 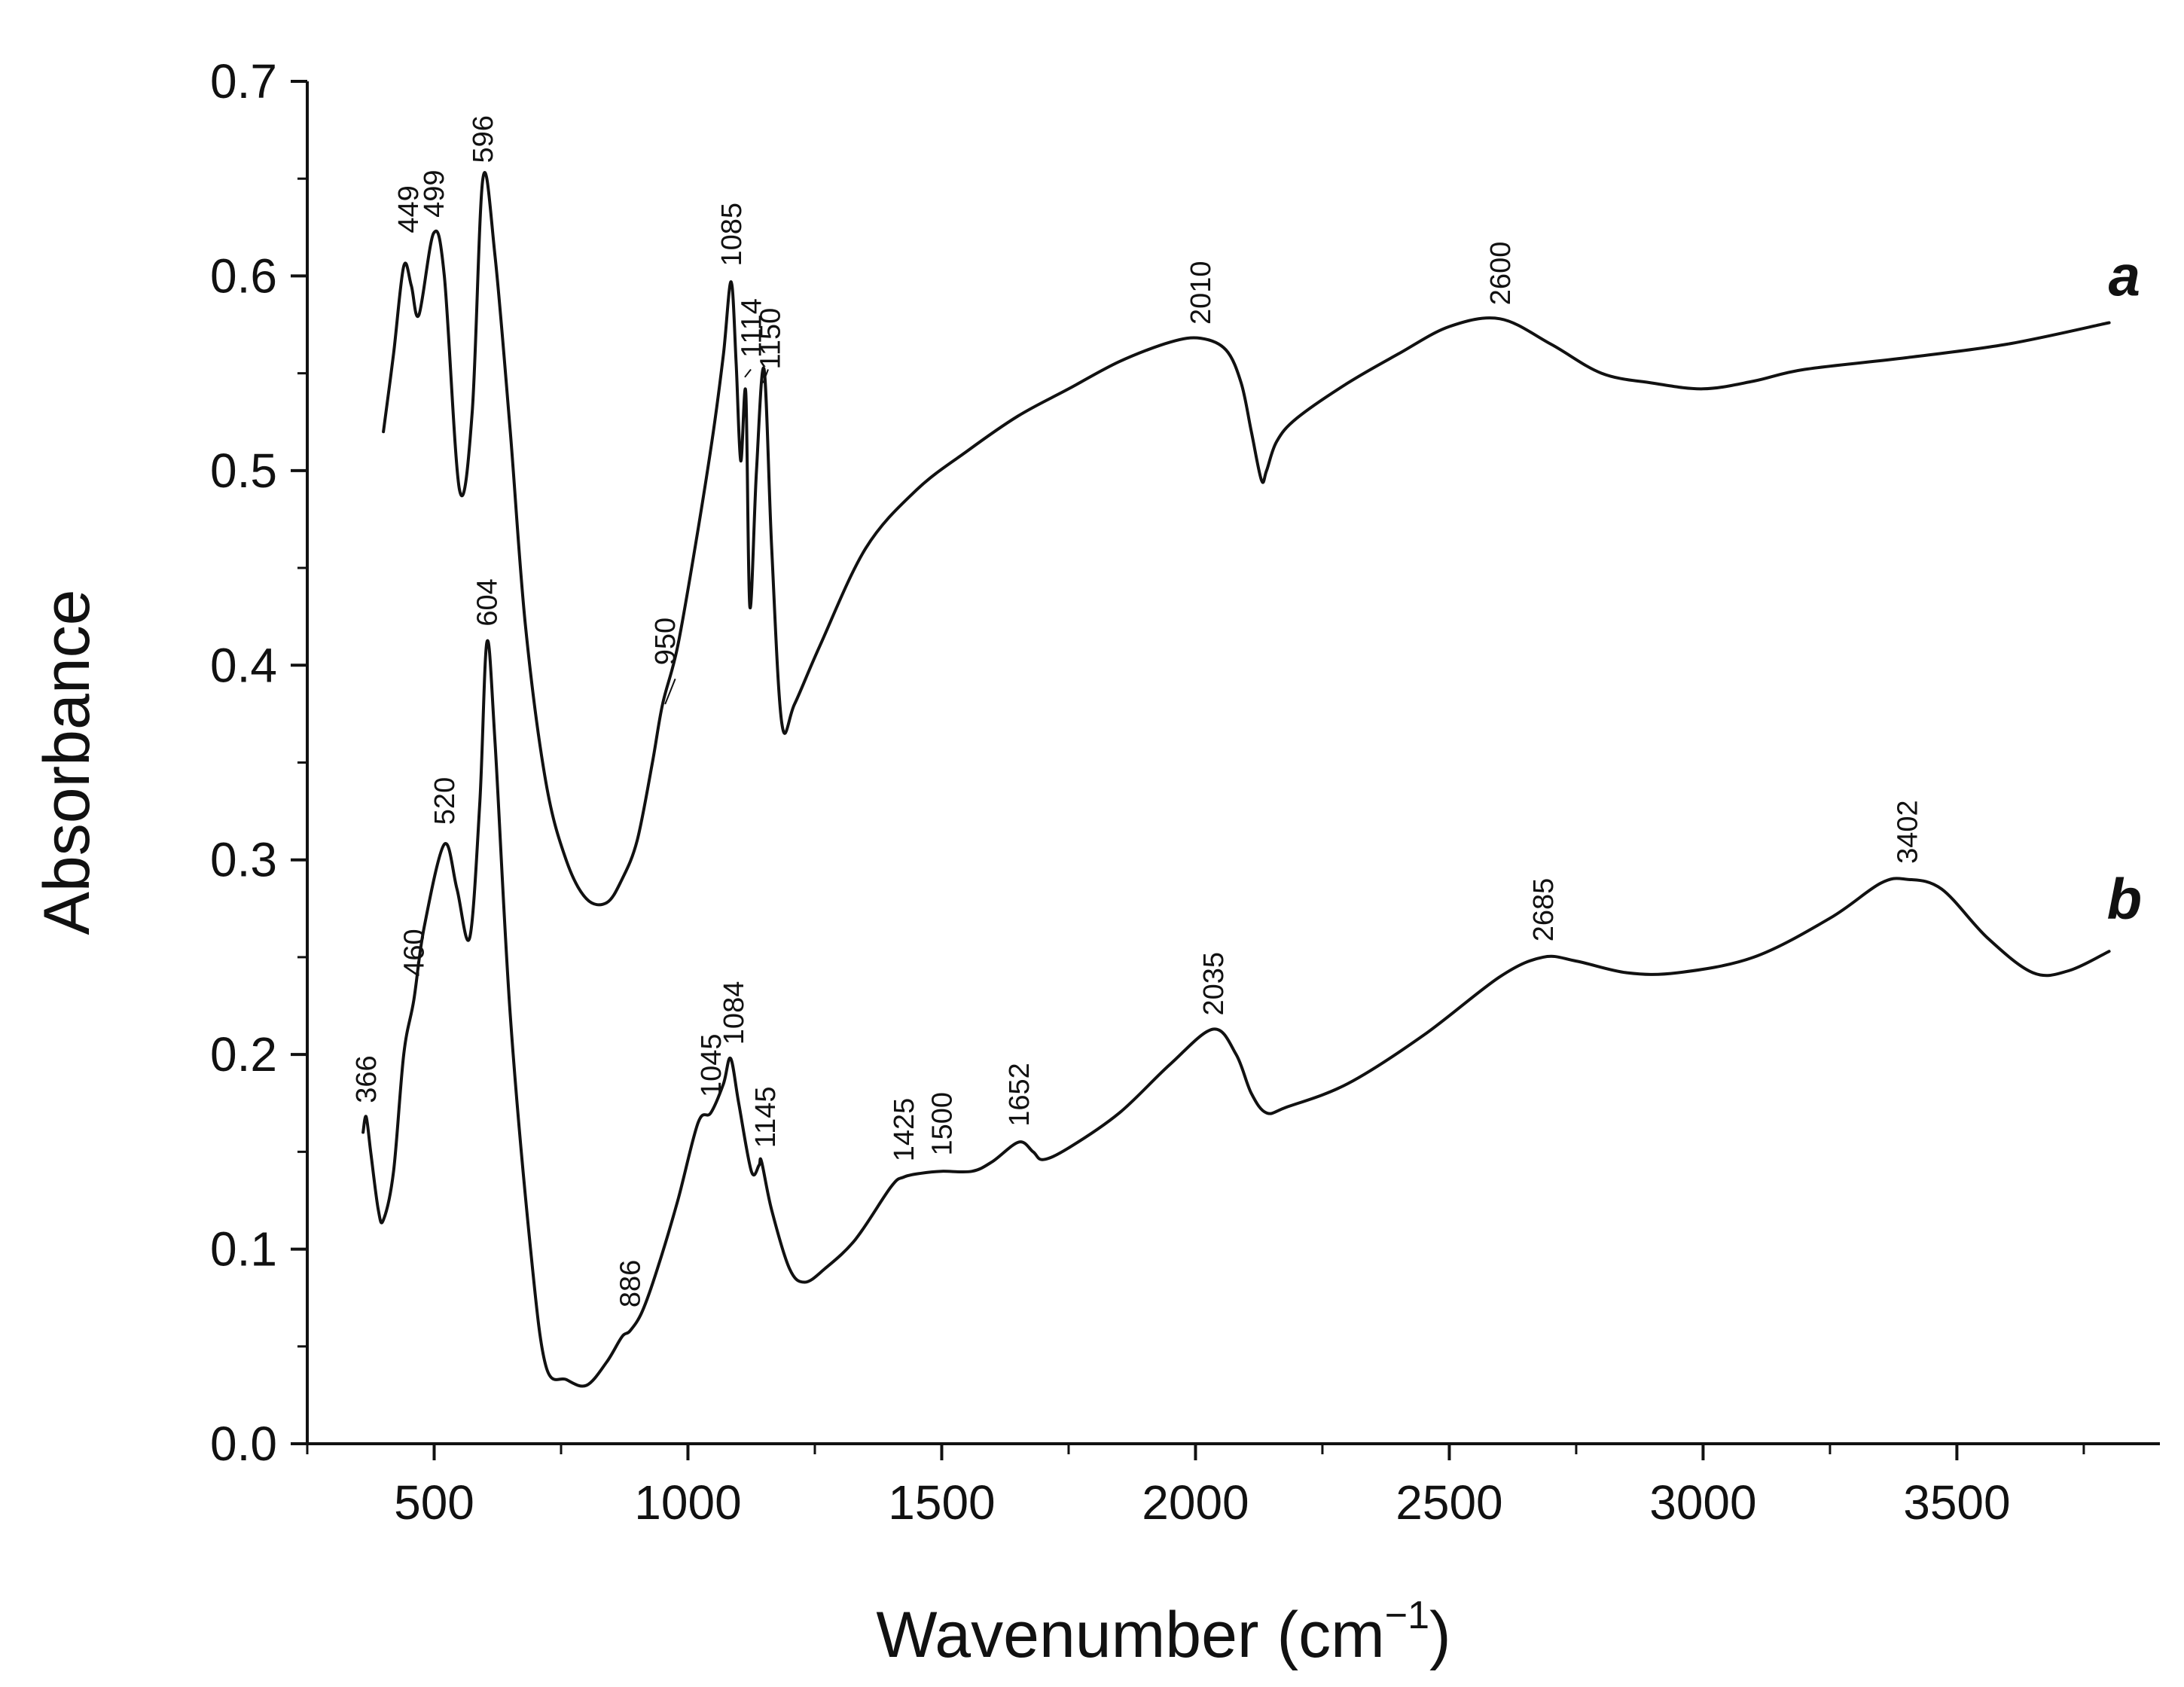 What do you see at coordinates (943, 1124) in the screenshot?
I see `peak-label-1500: 1500` at bounding box center [943, 1124].